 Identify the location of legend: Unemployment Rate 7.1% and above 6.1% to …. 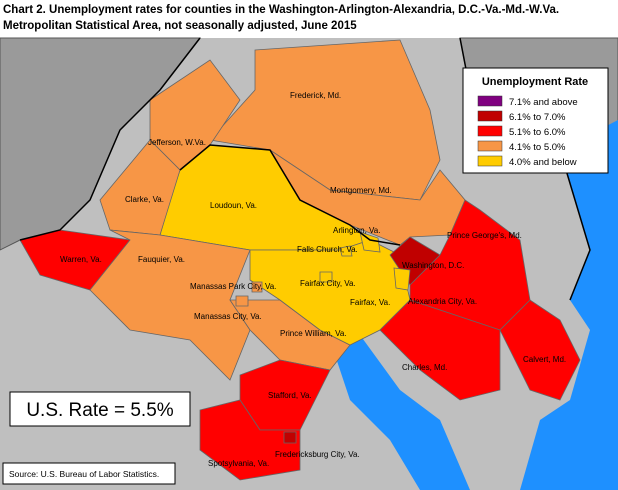
(535, 120).